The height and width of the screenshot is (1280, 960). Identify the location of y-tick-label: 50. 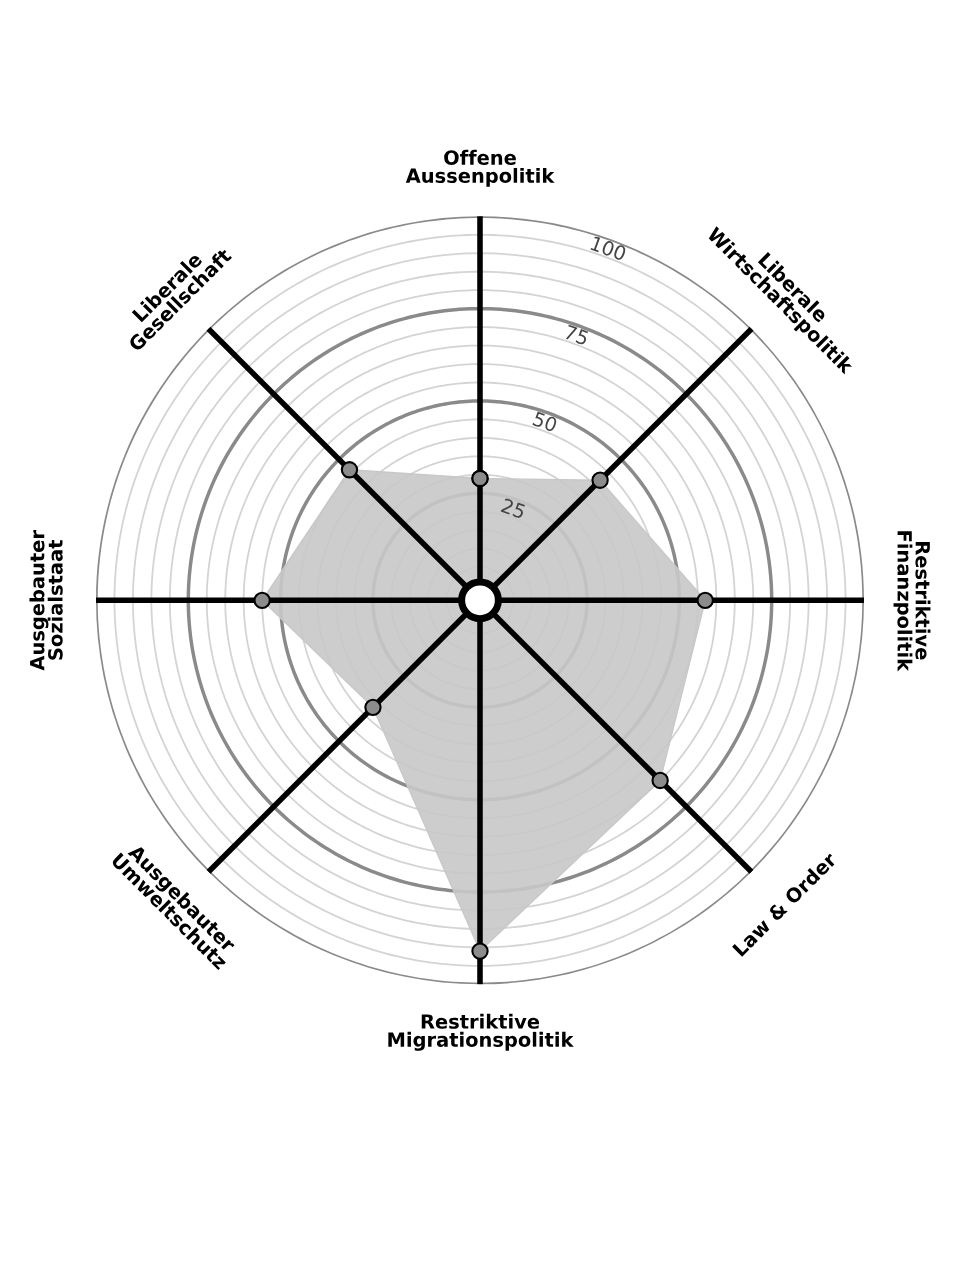
(545, 422).